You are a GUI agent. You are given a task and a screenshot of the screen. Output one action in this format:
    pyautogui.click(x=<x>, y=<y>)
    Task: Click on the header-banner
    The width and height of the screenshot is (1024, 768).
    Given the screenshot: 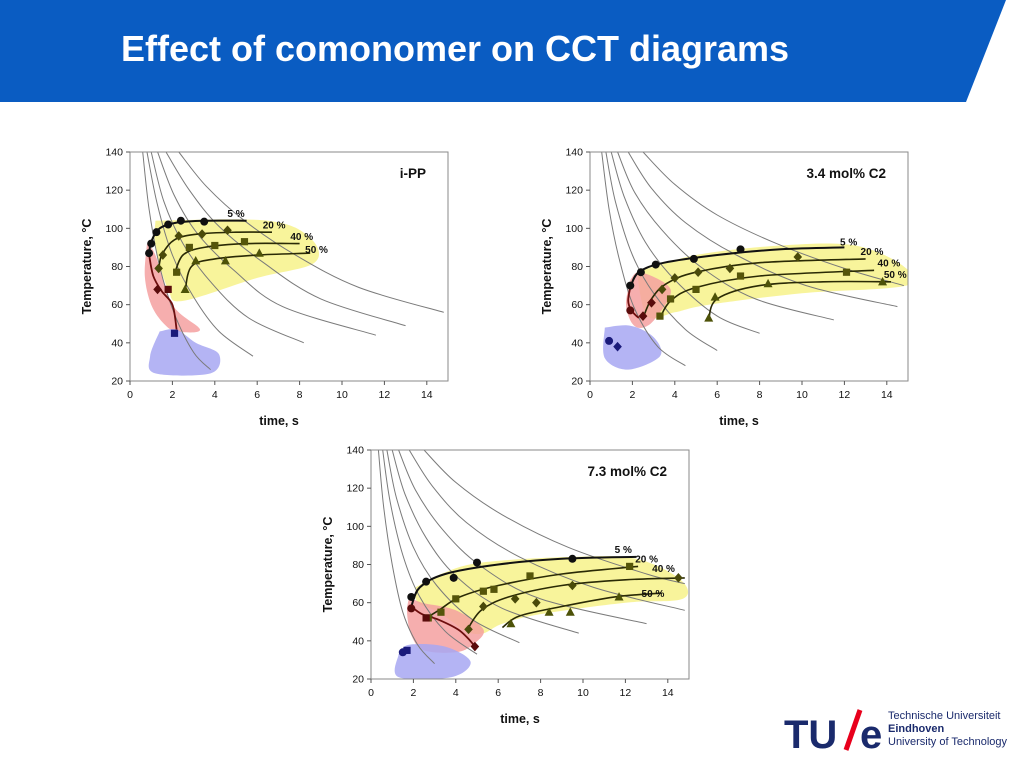 What is the action you would take?
    pyautogui.click(x=503, y=51)
    